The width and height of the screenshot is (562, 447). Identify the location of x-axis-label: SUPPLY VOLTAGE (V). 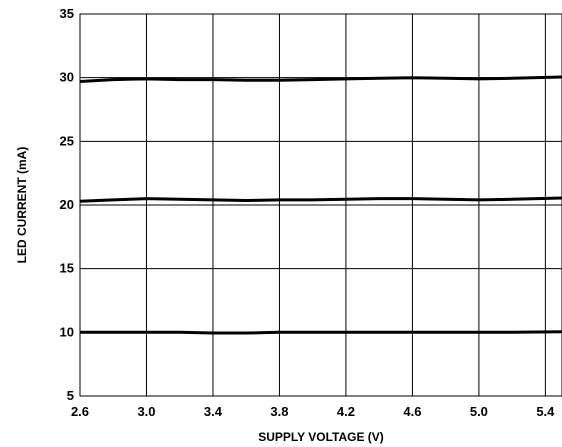
(321, 437).